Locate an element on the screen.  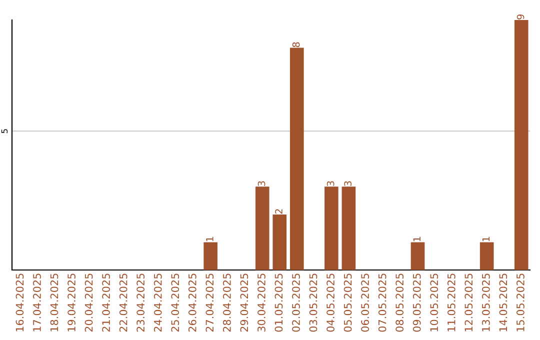
x-tick-label: 29.04.2025 is located at coordinates (244, 303).